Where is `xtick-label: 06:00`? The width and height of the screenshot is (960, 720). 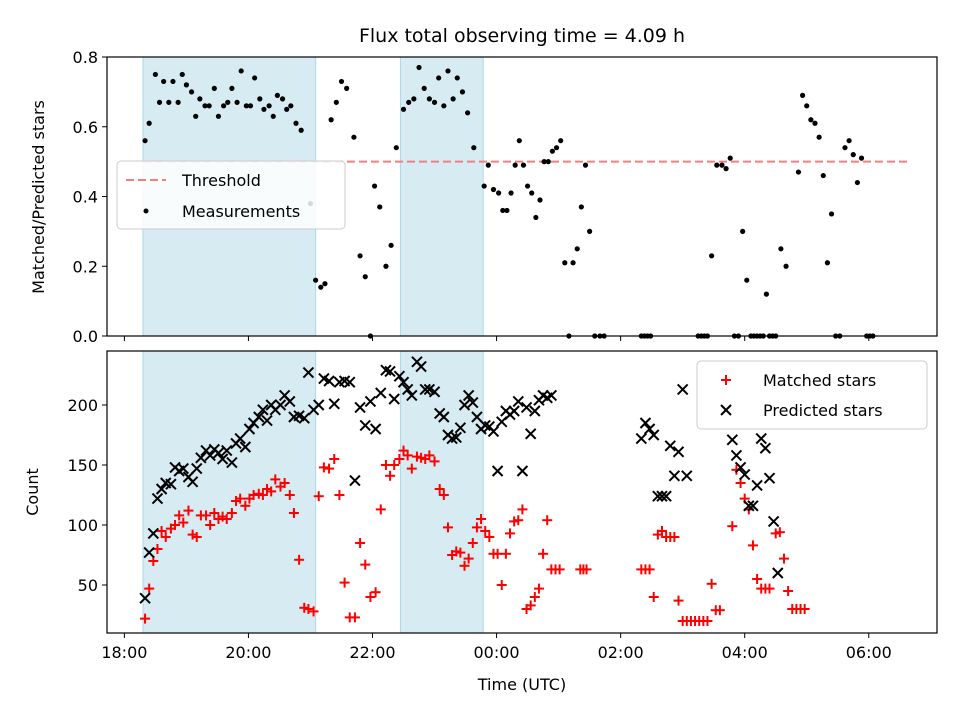 xtick-label: 06:00 is located at coordinates (869, 652).